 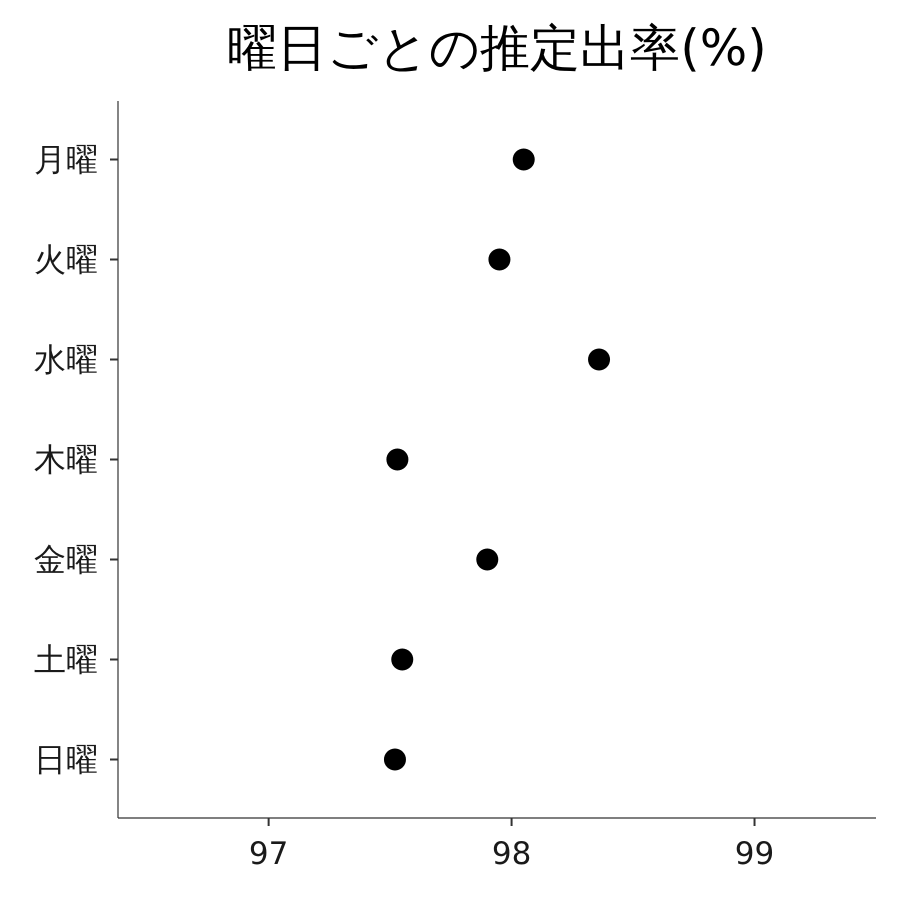 I want to click on y-tick-label: 土曜, so click(x=66, y=659).